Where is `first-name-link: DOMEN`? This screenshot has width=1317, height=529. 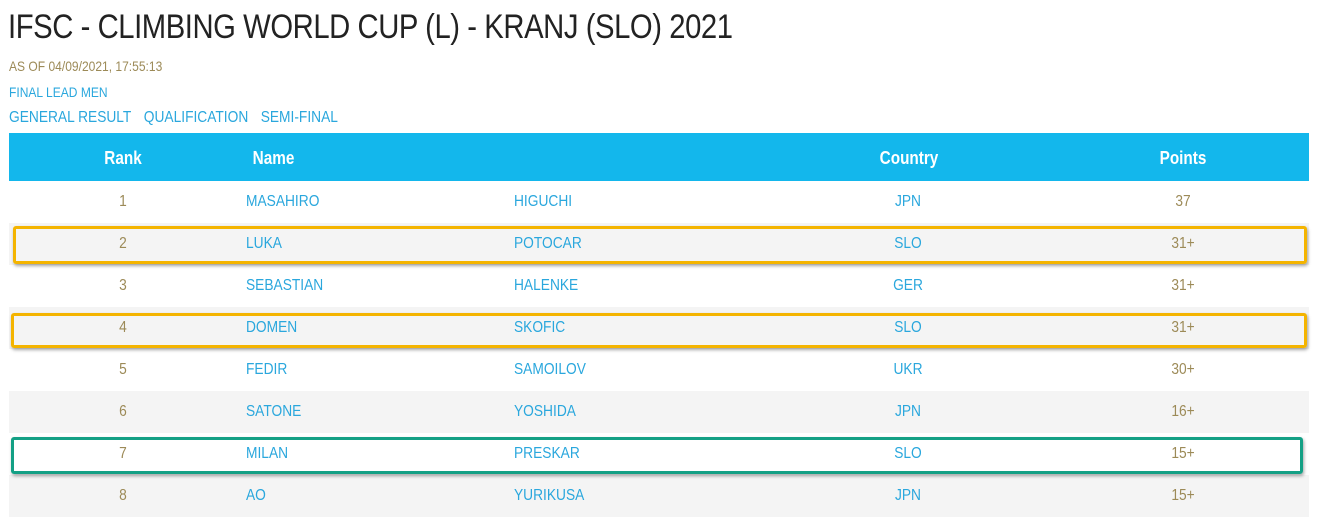 first-name-link: DOMEN is located at coordinates (272, 327).